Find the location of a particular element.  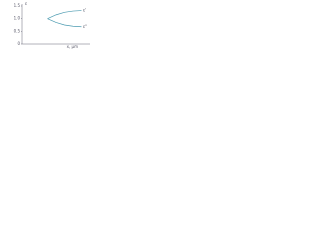

y-tick-label: 1.0 is located at coordinates (17, 18).